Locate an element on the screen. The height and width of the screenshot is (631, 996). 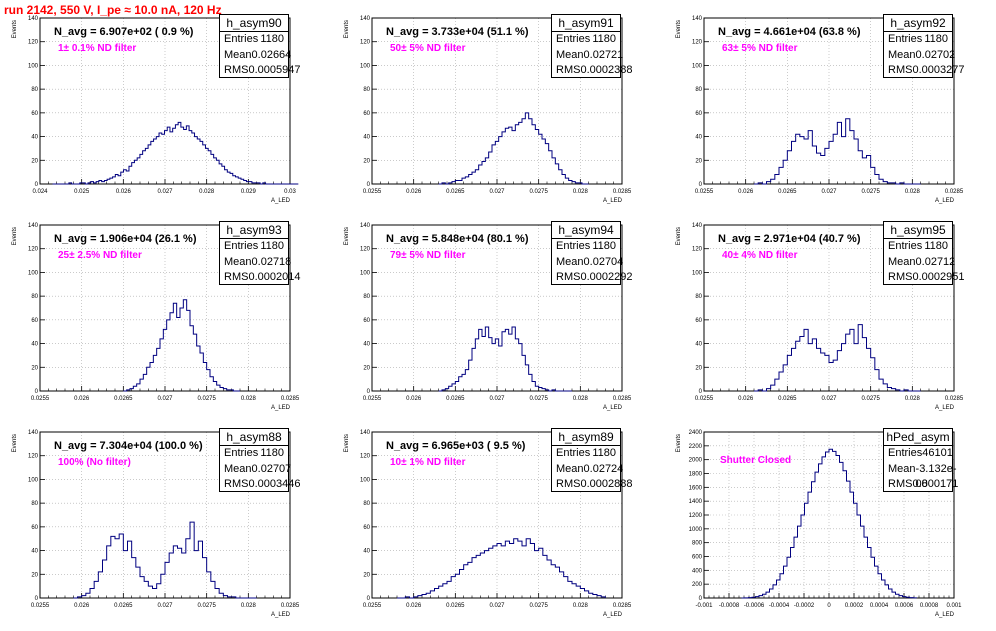
stats-value: 0.0002292 is located at coordinates (606, 277).